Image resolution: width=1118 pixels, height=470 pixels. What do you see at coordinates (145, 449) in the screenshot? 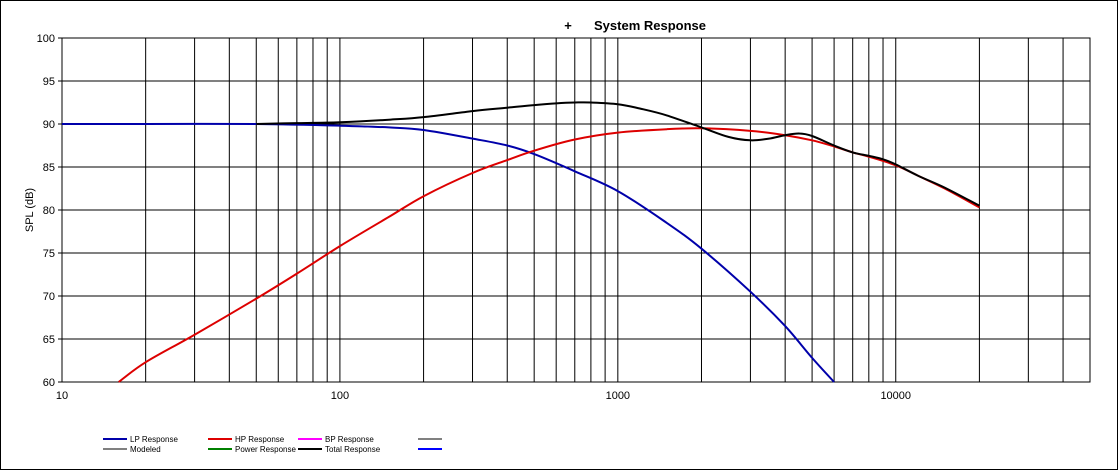
I see `legend-label-4: Modeled` at bounding box center [145, 449].